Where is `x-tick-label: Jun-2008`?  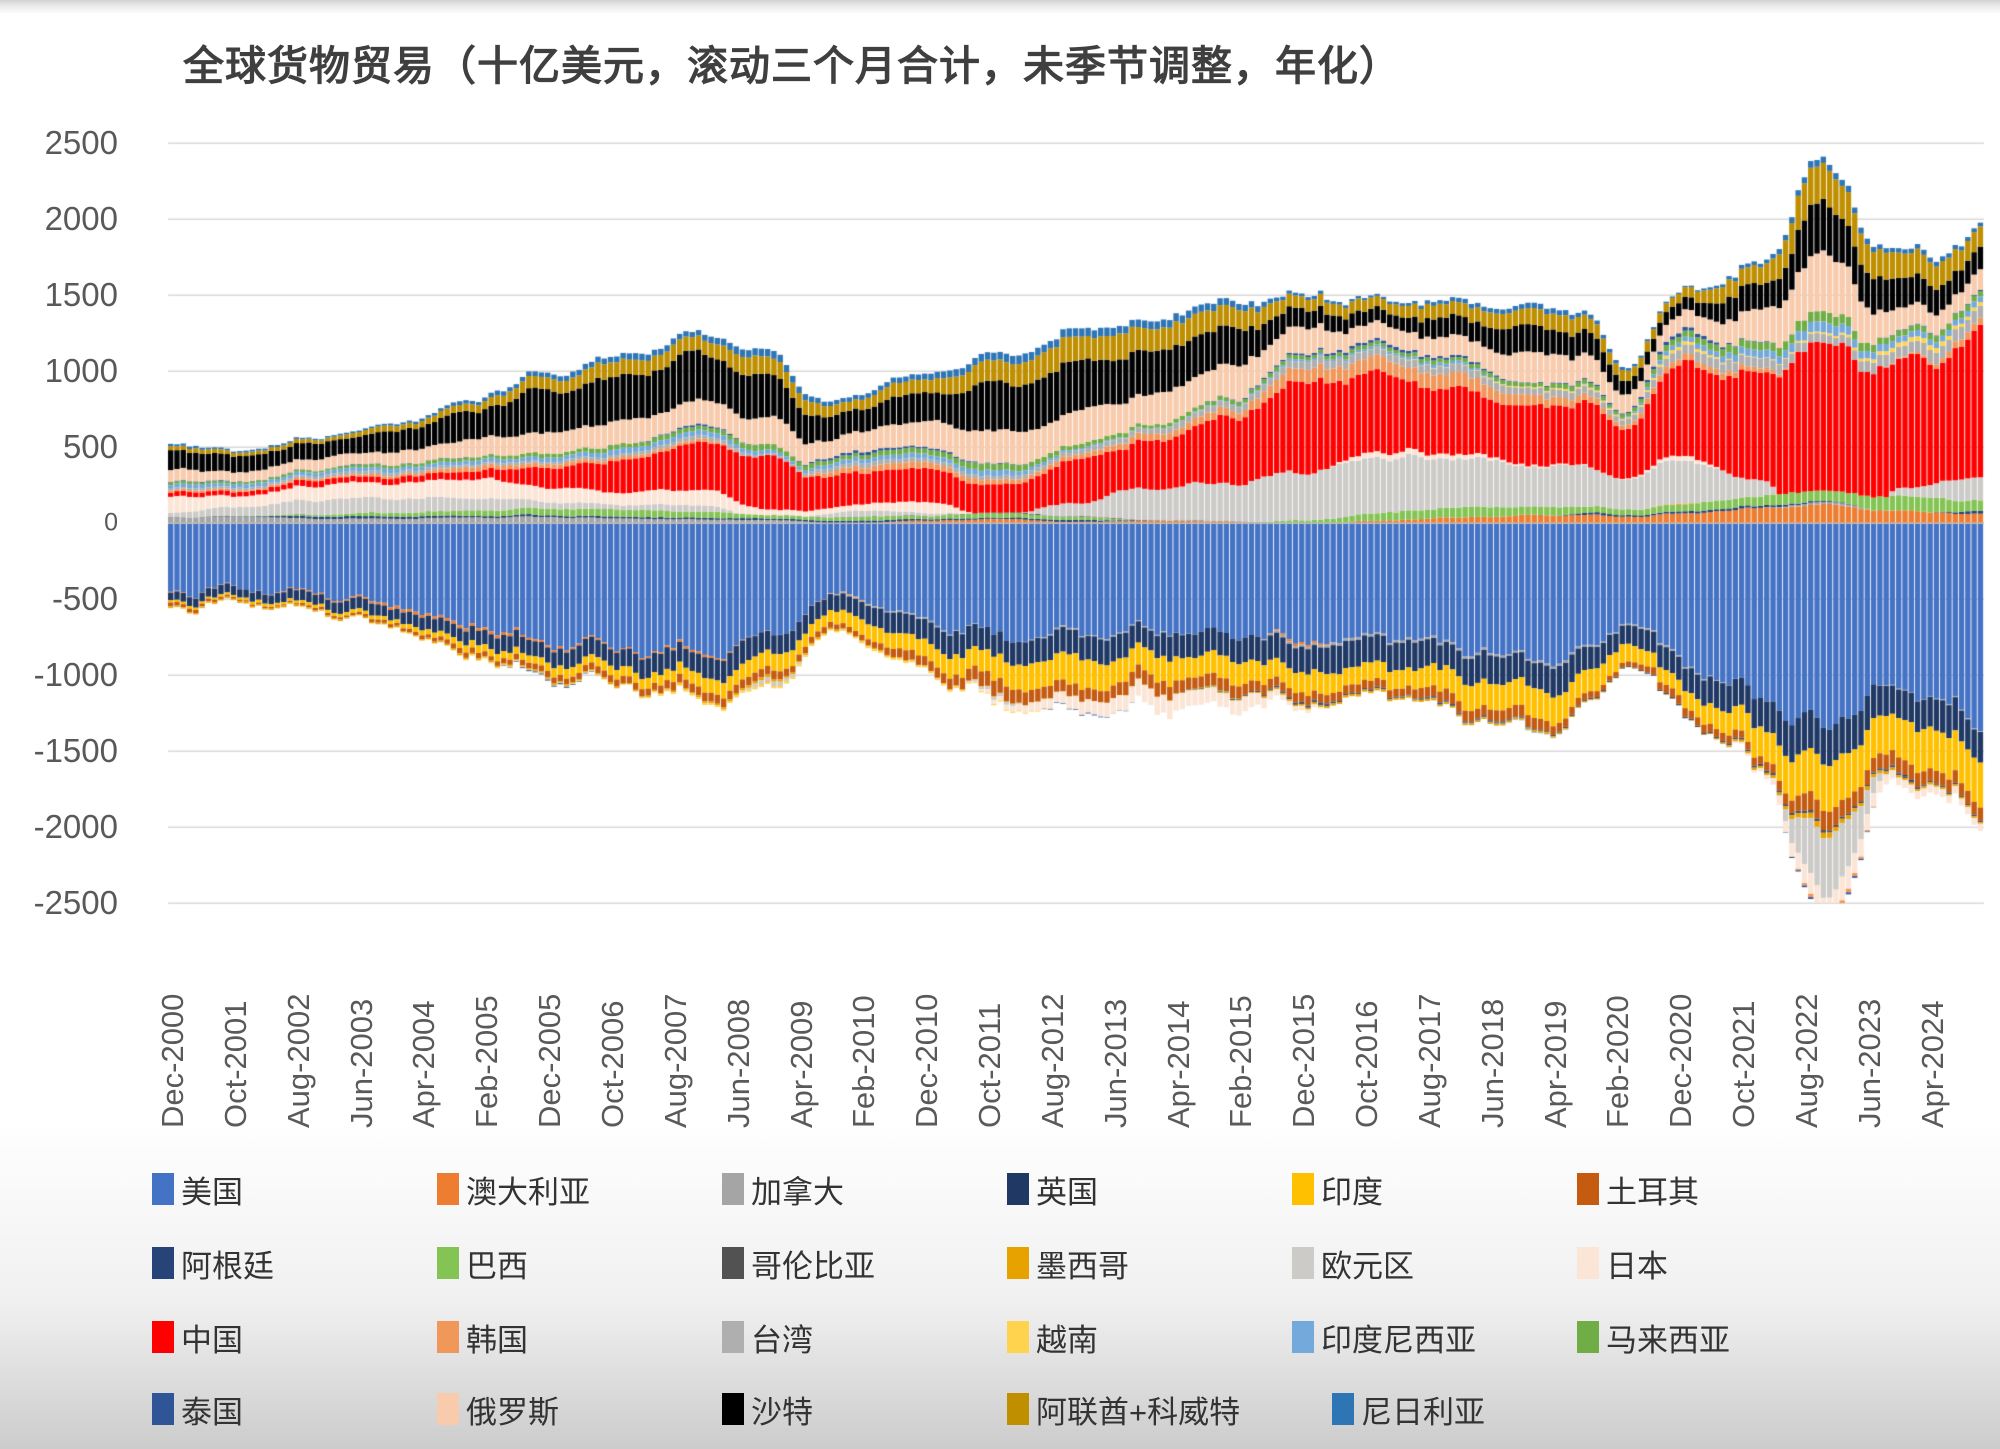 x-tick-label: Jun-2008 is located at coordinates (738, 1063).